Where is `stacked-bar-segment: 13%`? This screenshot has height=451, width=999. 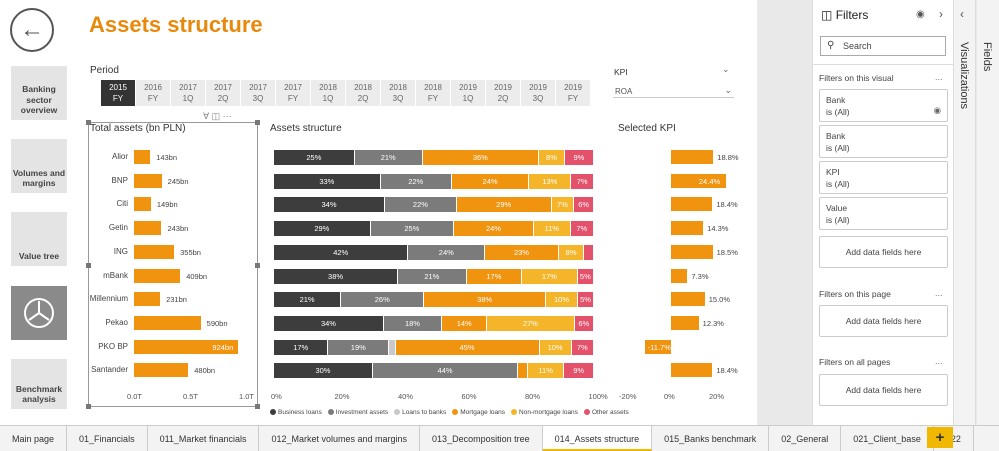
stacked-bar-segment: 13% is located at coordinates (550, 181).